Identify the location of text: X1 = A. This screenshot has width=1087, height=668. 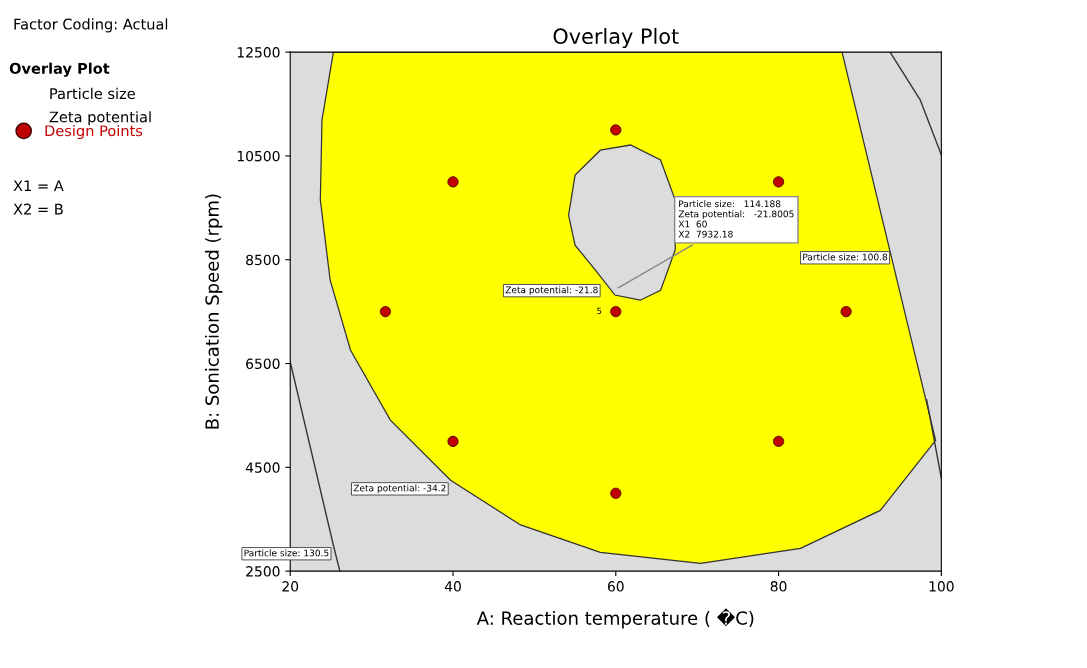
(38, 186).